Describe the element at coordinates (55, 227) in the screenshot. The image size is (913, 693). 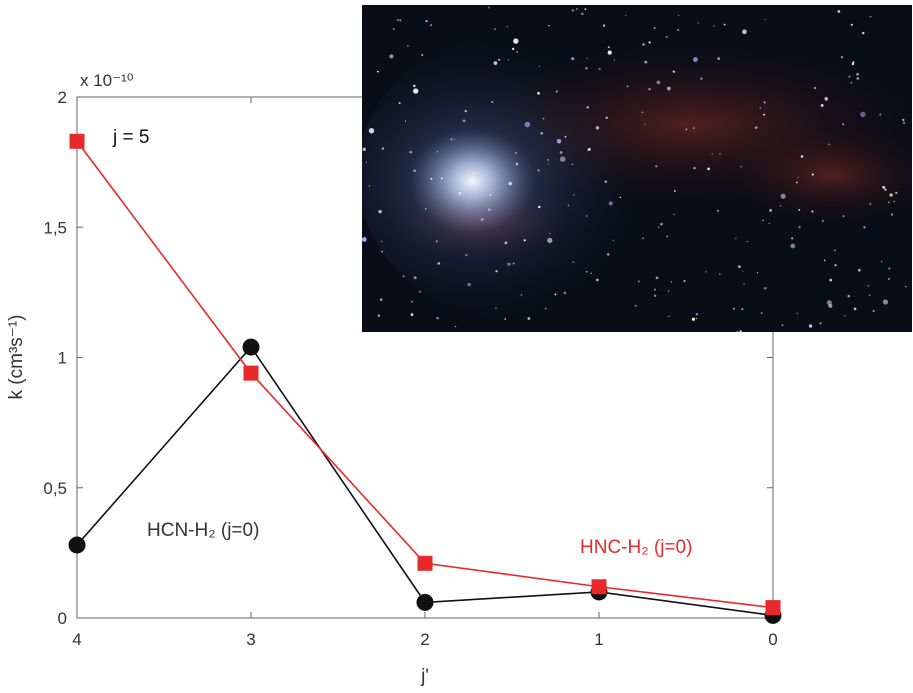
I see `y-tick-label: 1,5` at that location.